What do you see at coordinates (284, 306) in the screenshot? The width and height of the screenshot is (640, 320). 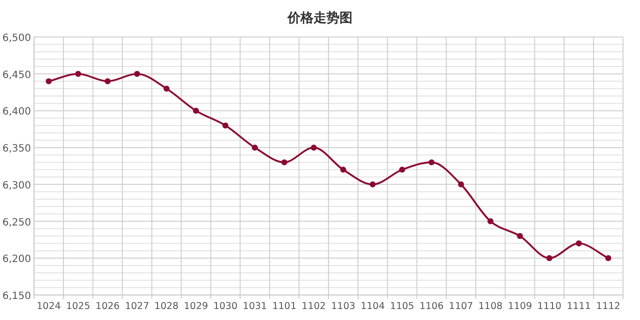 I see `x-tick-label: 1101` at bounding box center [284, 306].